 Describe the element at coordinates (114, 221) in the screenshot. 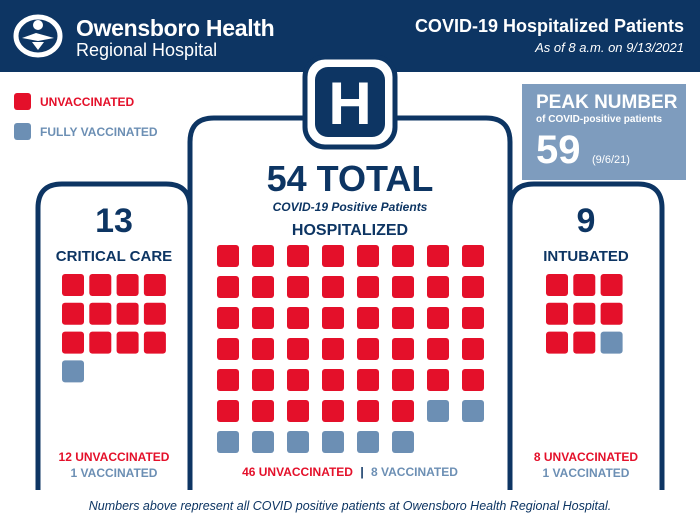

I see `critical-care-count: 13` at that location.